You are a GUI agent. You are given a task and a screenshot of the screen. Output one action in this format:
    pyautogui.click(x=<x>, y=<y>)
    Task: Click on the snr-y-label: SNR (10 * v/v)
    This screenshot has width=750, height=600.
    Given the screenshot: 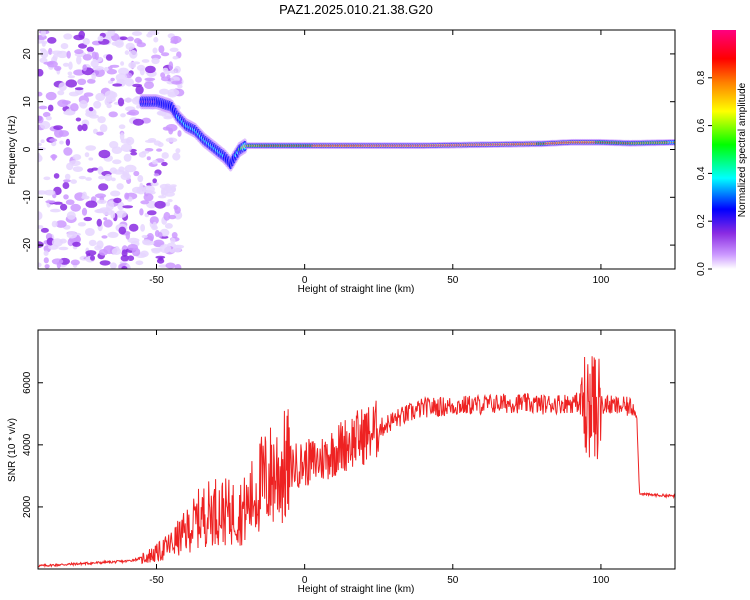 What is the action you would take?
    pyautogui.click(x=12, y=450)
    